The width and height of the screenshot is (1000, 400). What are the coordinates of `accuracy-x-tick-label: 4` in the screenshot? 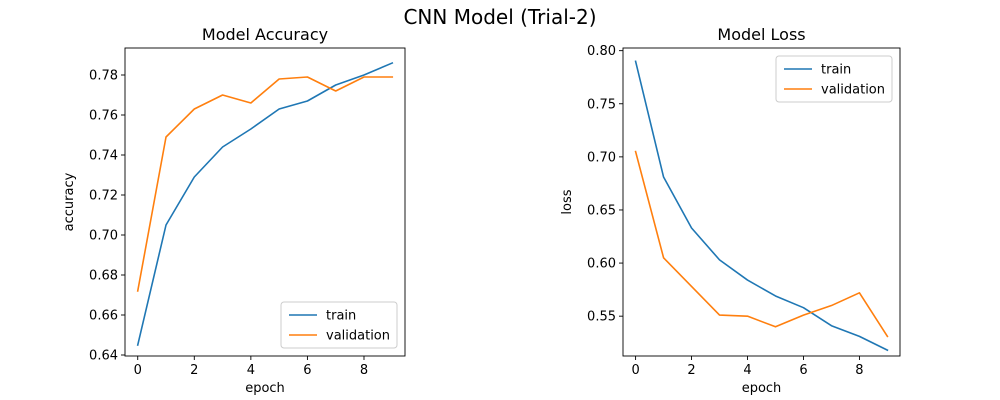 It's located at (251, 370).